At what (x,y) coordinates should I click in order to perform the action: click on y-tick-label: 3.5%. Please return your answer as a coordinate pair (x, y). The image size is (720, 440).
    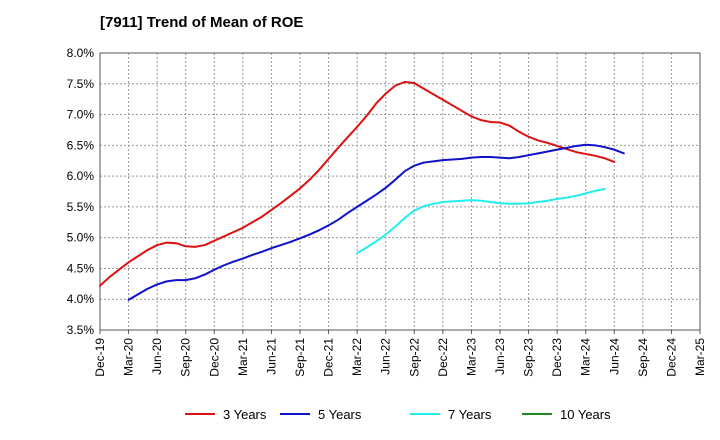
    Looking at the image, I should click on (81, 330).